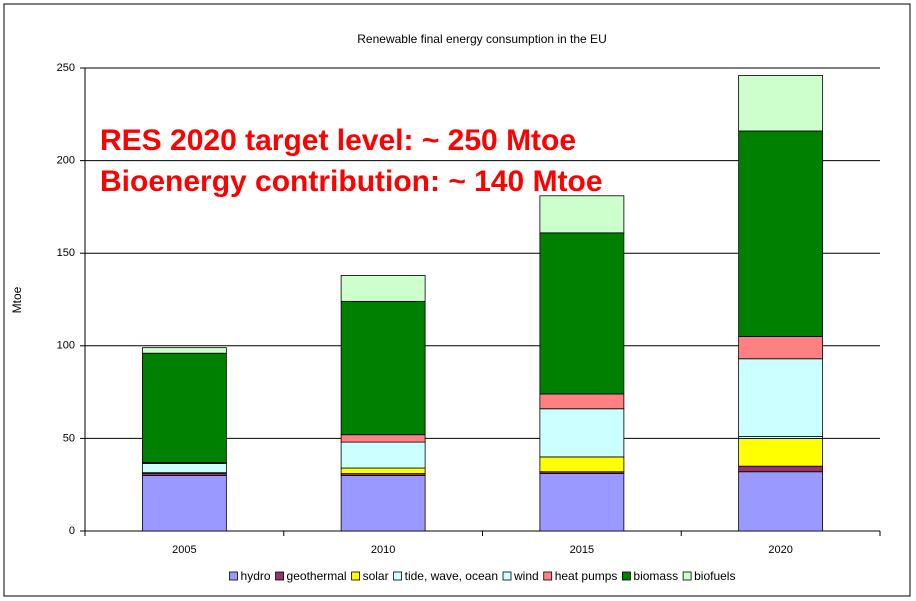 The height and width of the screenshot is (601, 916). Describe the element at coordinates (451, 576) in the screenshot. I see `legend-label: tide, wave, ocean` at that location.